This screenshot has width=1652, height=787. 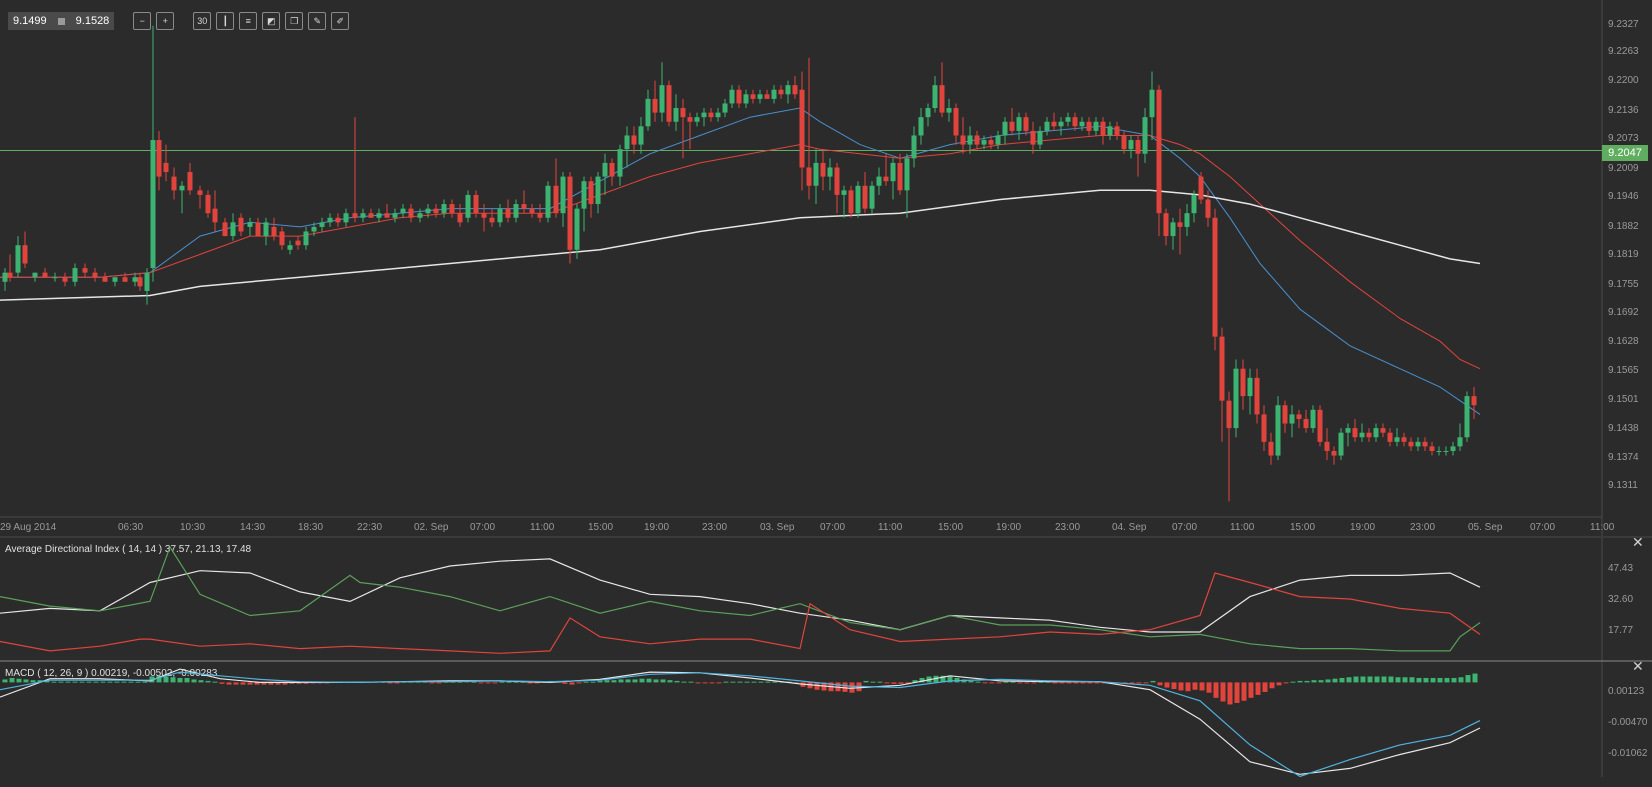 What do you see at coordinates (340, 21) in the screenshot?
I see `draw-icon: ✐` at bounding box center [340, 21].